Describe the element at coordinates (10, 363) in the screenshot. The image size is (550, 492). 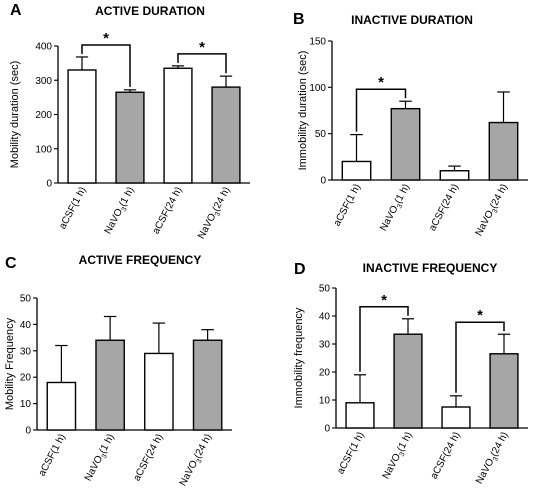
I see `y-axis-label: Mobility Frequency` at that location.